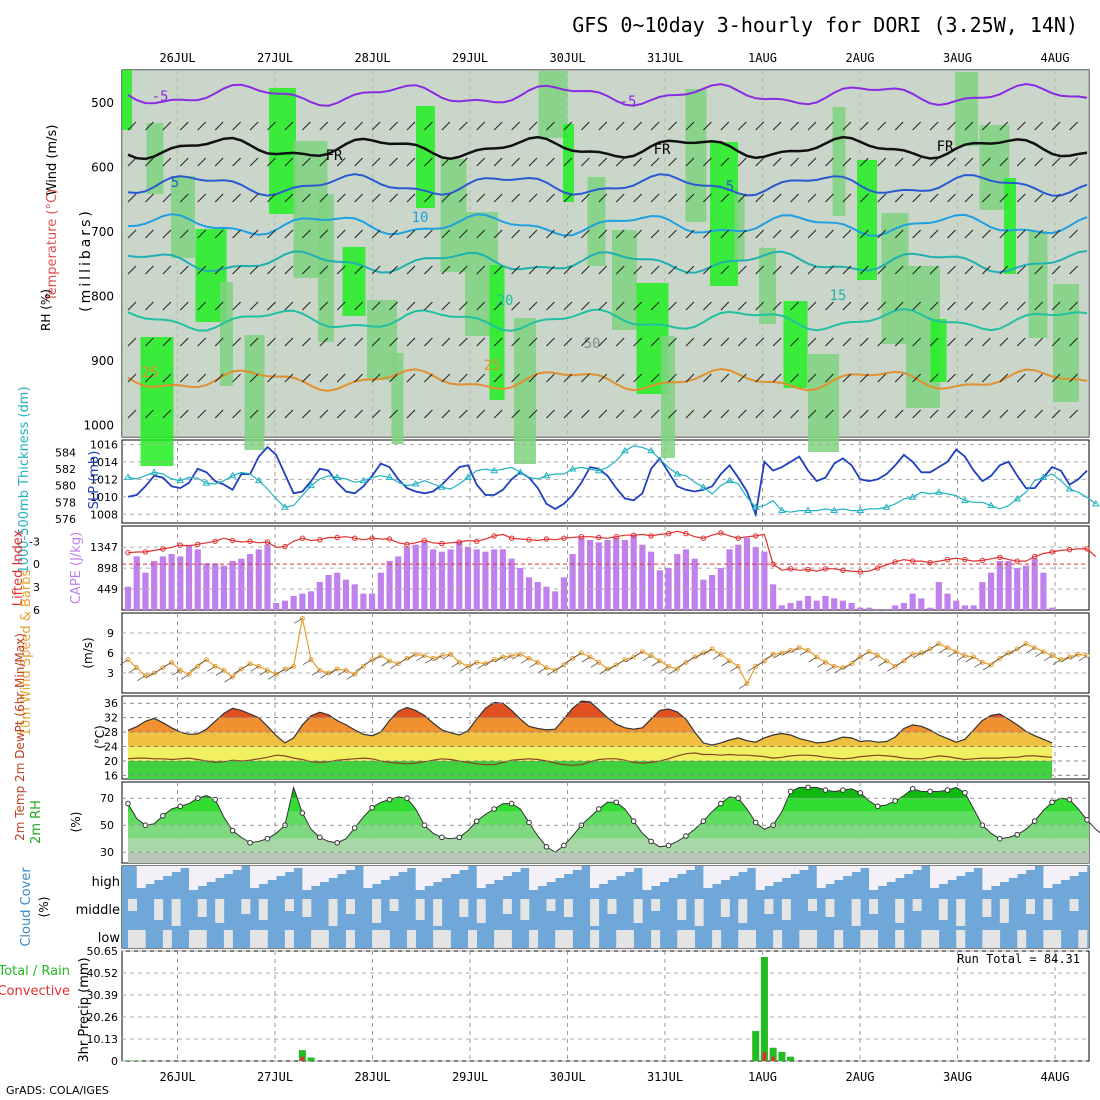  What do you see at coordinates (35, 971) in the screenshot?
I see `precip-total-label: Total / Rain` at bounding box center [35, 971].